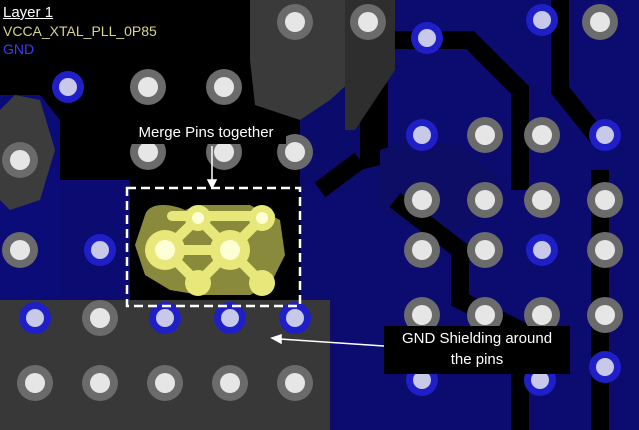 The image size is (639, 430). Describe the element at coordinates (477, 350) in the screenshot. I see `gnd-shielding-callout: GND Shielding around the pins` at that location.